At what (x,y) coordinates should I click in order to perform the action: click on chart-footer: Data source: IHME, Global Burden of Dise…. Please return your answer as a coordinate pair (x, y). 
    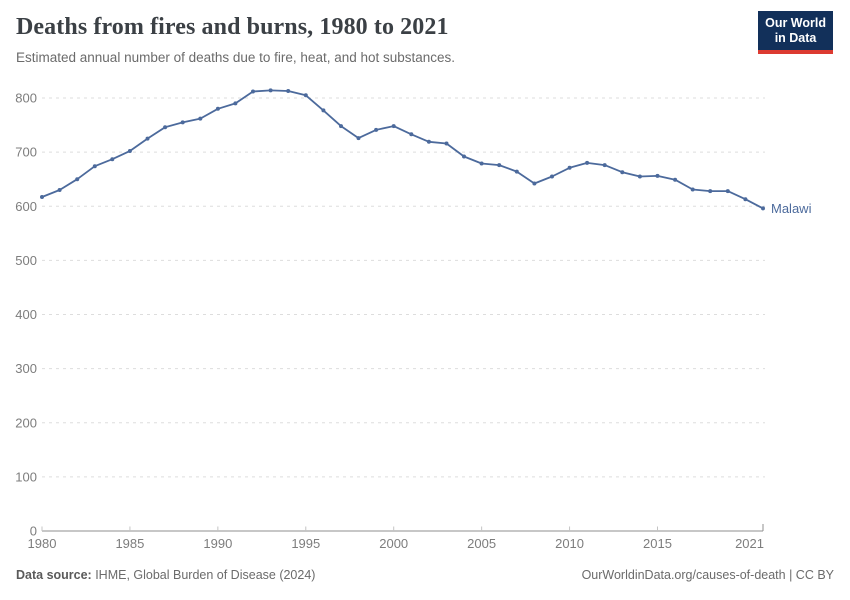
    Looking at the image, I should click on (425, 575).